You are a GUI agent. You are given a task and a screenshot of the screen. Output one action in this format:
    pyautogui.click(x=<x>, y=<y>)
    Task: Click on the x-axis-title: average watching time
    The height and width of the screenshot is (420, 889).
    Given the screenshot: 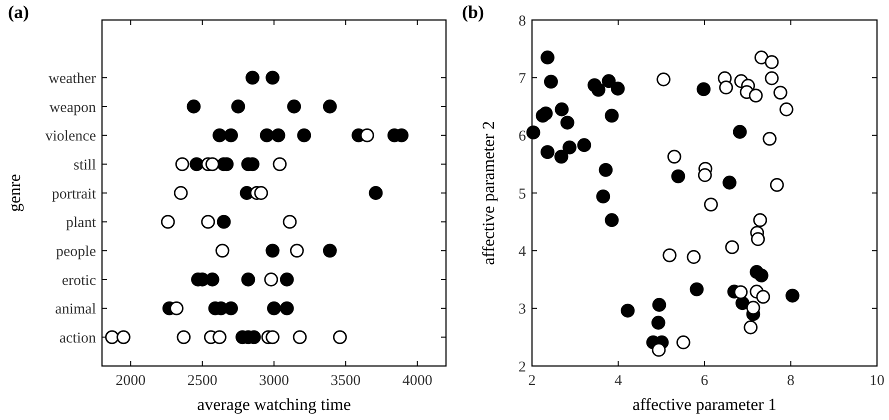 What is the action you would take?
    pyautogui.click(x=274, y=404)
    